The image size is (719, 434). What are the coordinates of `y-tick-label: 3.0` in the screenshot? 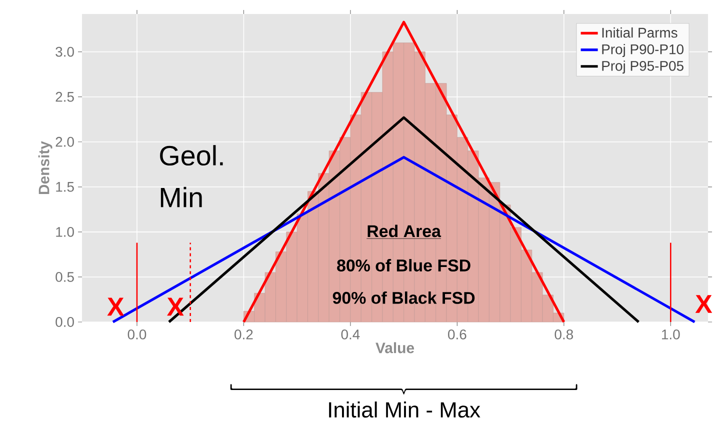 It's located at (65, 51).